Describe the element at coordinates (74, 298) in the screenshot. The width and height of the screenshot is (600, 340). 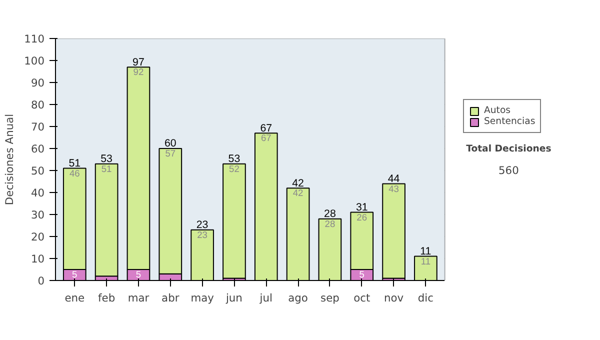
I see `x-tick-label: ene` at that location.